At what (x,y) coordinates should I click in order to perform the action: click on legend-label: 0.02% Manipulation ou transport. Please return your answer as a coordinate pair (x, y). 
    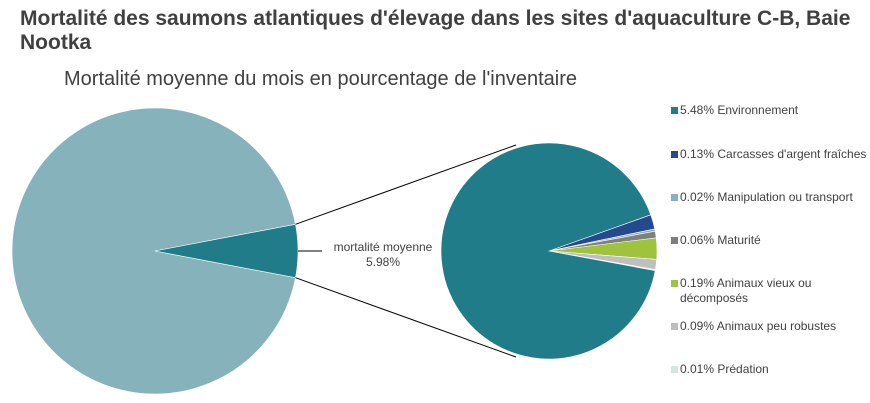
    Looking at the image, I should click on (766, 197).